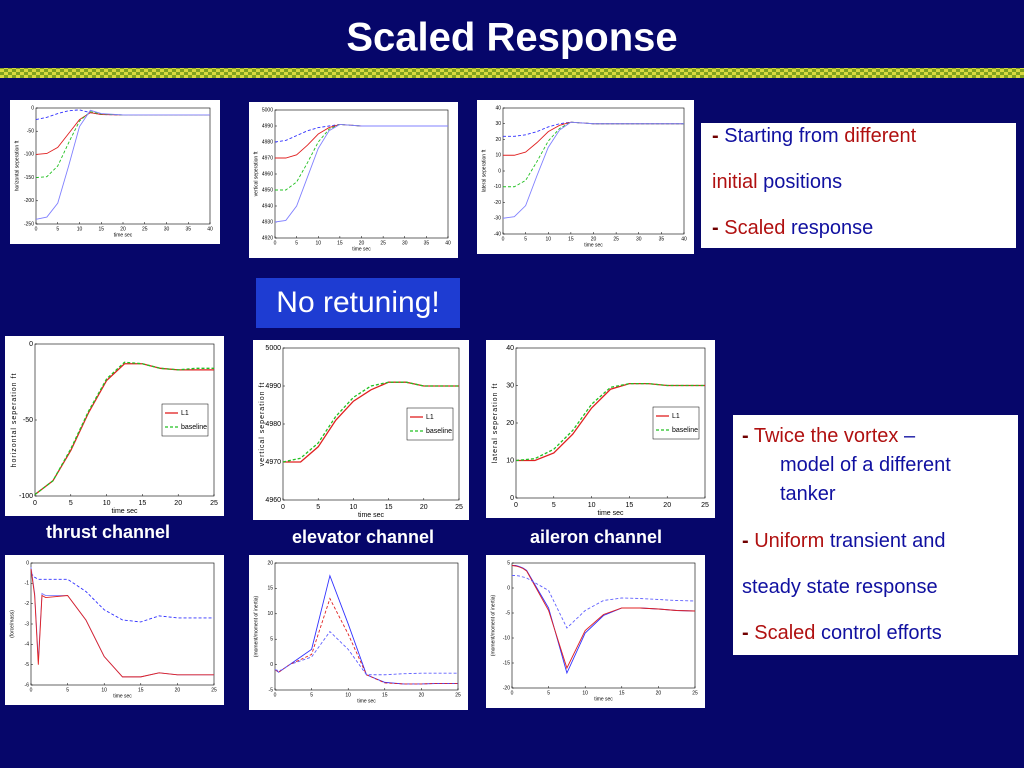 Image resolution: width=1024 pixels, height=768 pixels. I want to click on bullet-line: - Uniform transient and, so click(843, 541).